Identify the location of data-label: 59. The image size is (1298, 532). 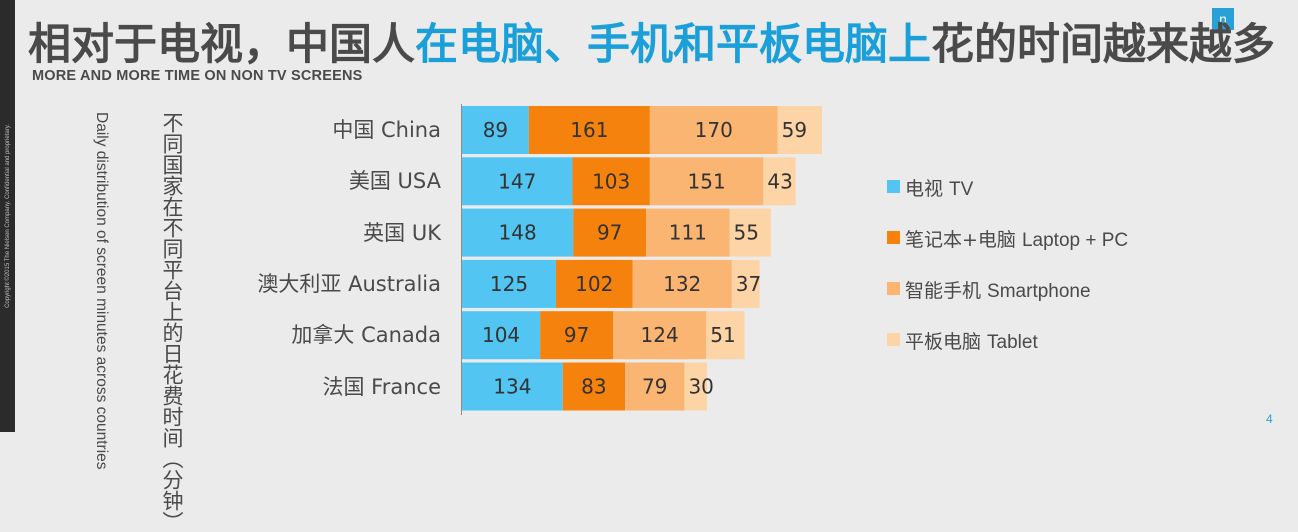
(794, 130).